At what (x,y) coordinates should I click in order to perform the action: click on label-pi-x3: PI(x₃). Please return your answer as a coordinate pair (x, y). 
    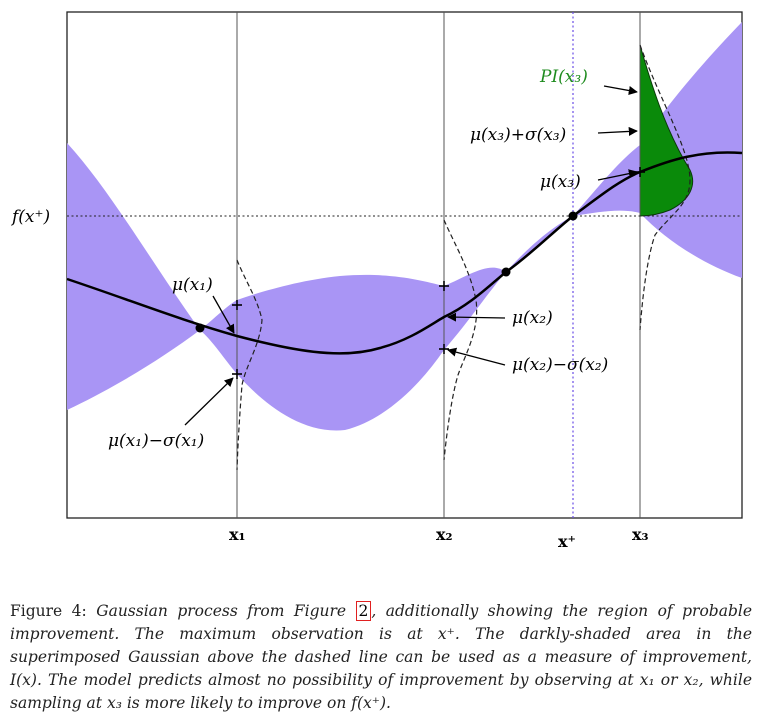
    Looking at the image, I should click on (563, 77).